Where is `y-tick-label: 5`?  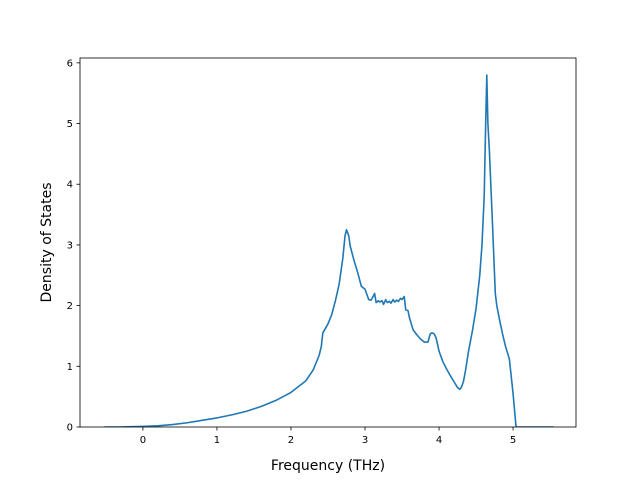
y-tick-label: 5 is located at coordinates (70, 124).